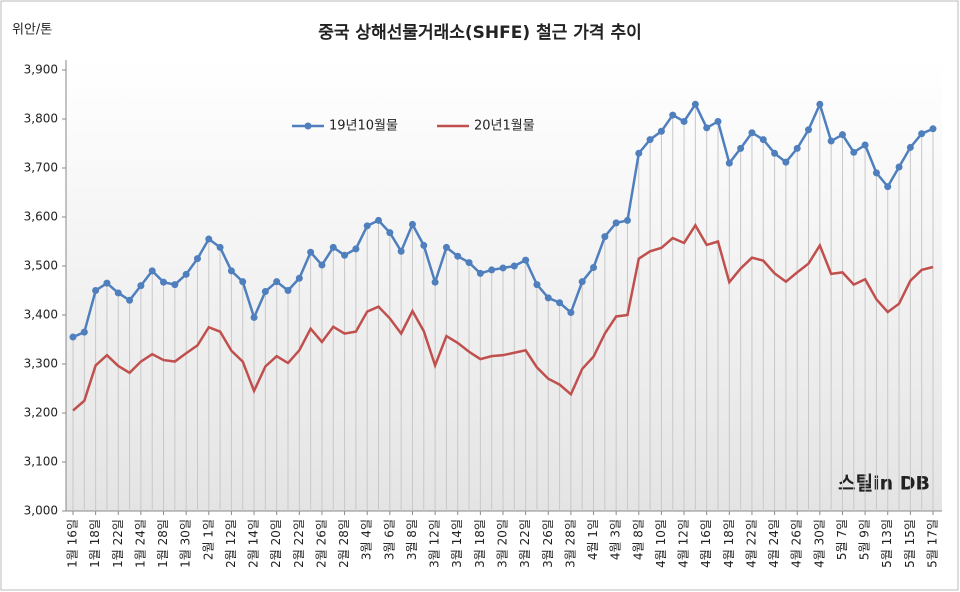  I want to click on x-tick-label: 3월 8일, so click(412, 539).